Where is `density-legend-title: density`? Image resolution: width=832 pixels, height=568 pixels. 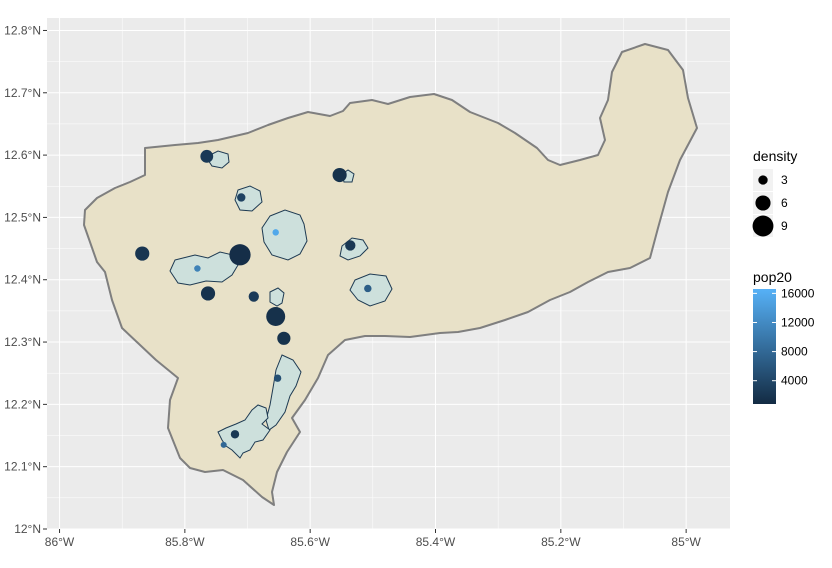
density-legend-title: density is located at coordinates (775, 156).